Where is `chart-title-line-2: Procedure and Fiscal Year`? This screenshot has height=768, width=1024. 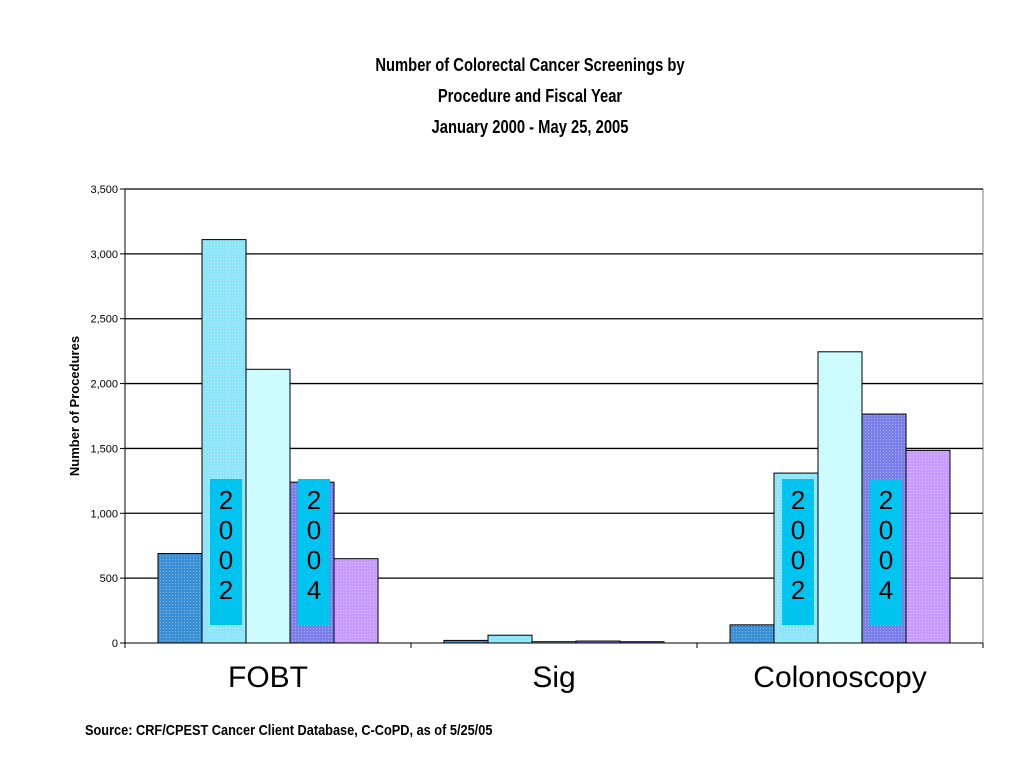 chart-title-line-2: Procedure and Fiscal Year is located at coordinates (530, 96).